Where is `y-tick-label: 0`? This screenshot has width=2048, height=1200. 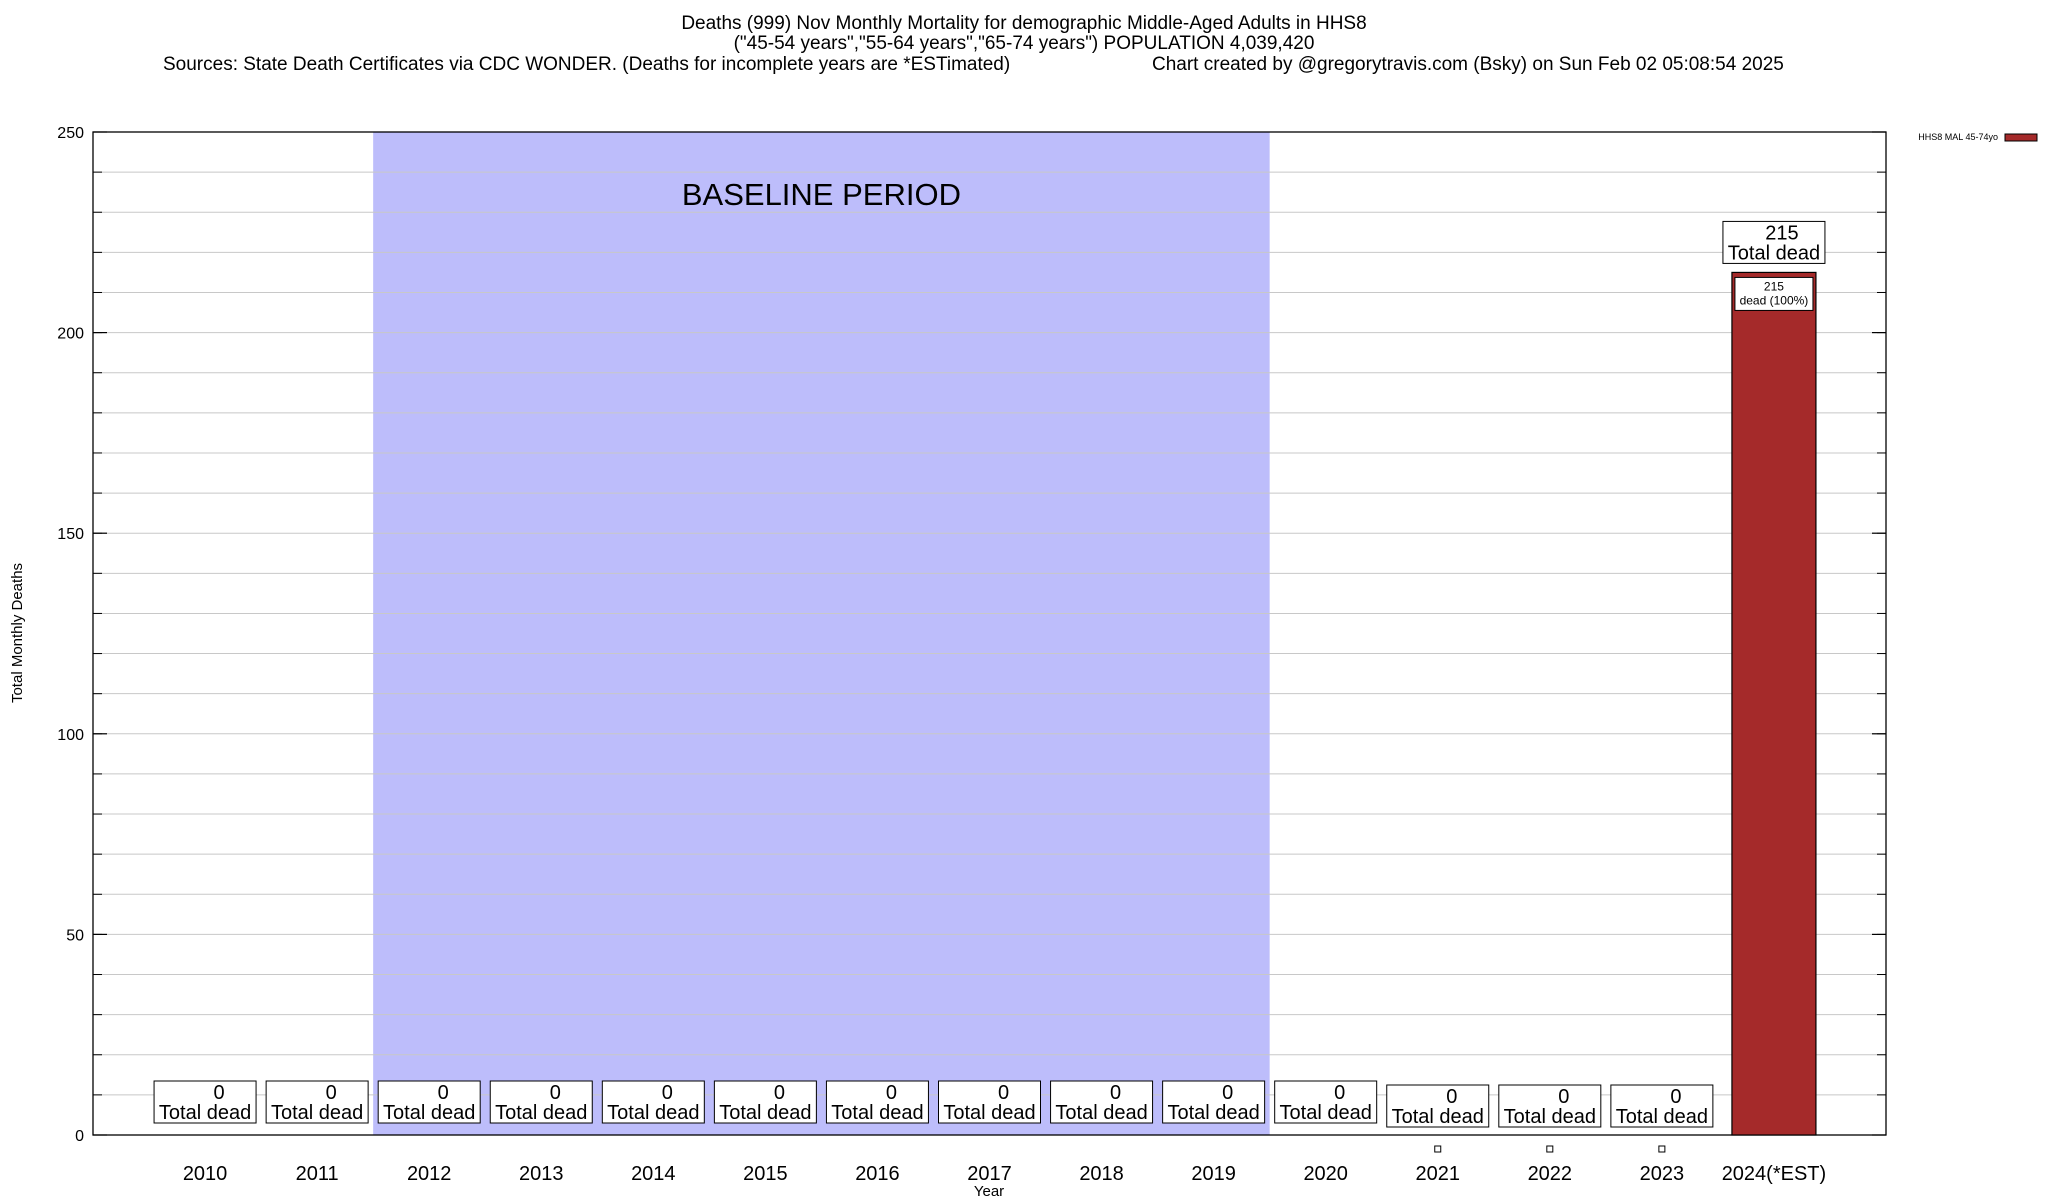 y-tick-label: 0 is located at coordinates (79, 1136).